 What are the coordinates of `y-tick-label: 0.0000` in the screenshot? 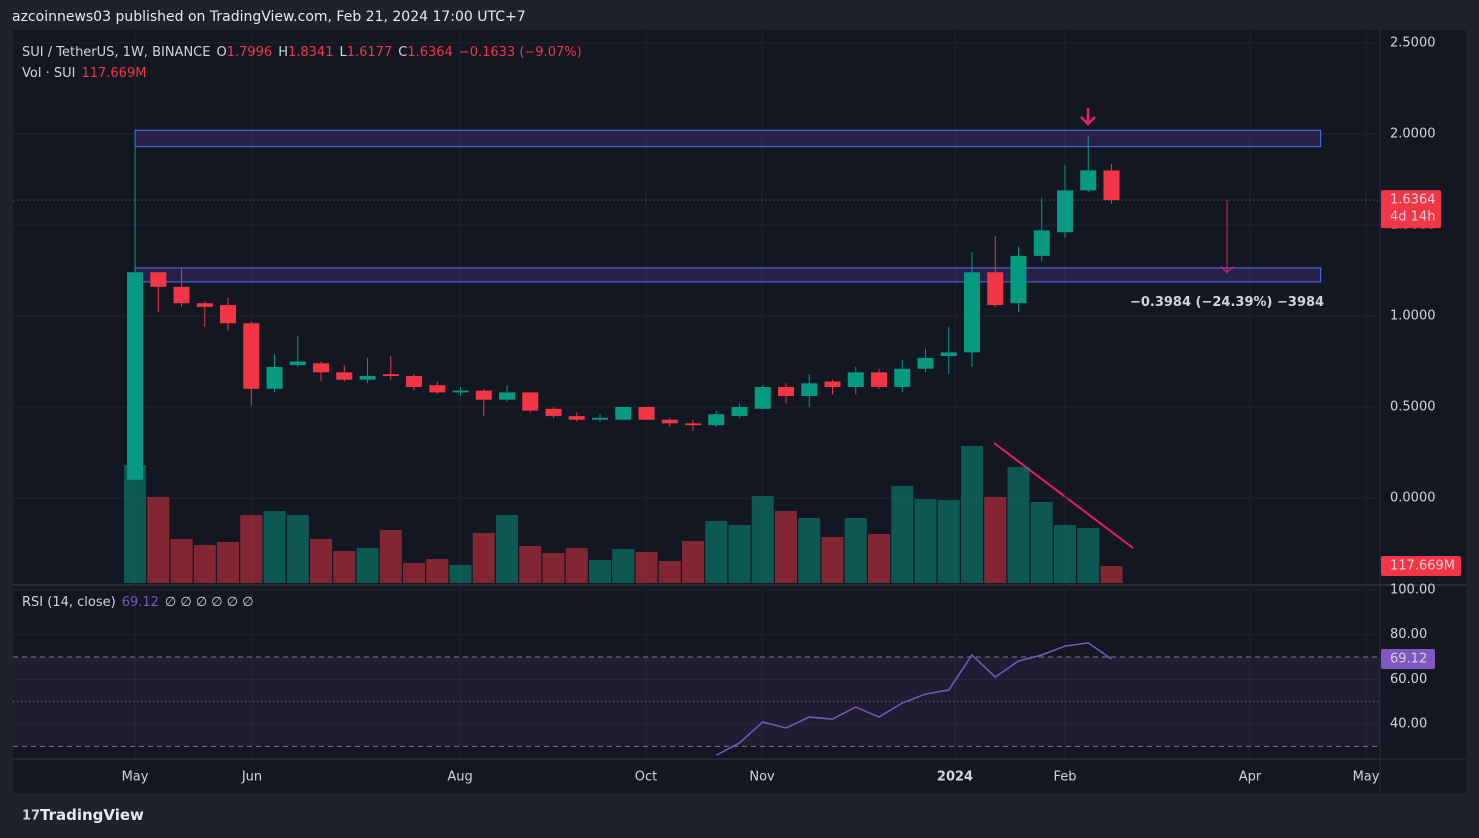 It's located at (1413, 497).